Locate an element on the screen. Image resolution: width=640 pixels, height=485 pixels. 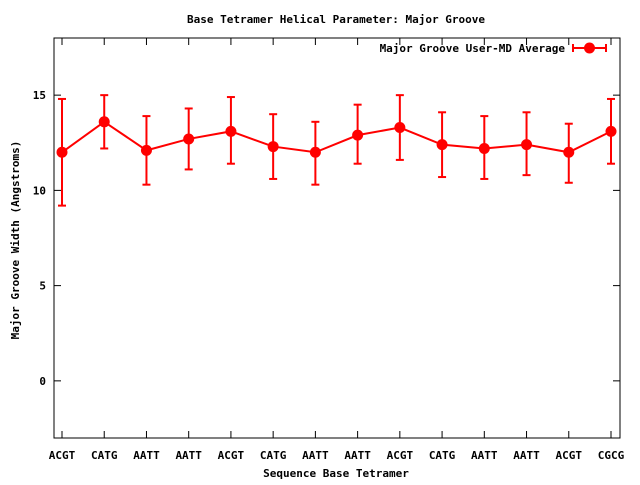
x-axis-label: Sequence Base Tetramer is located at coordinates (336, 473).